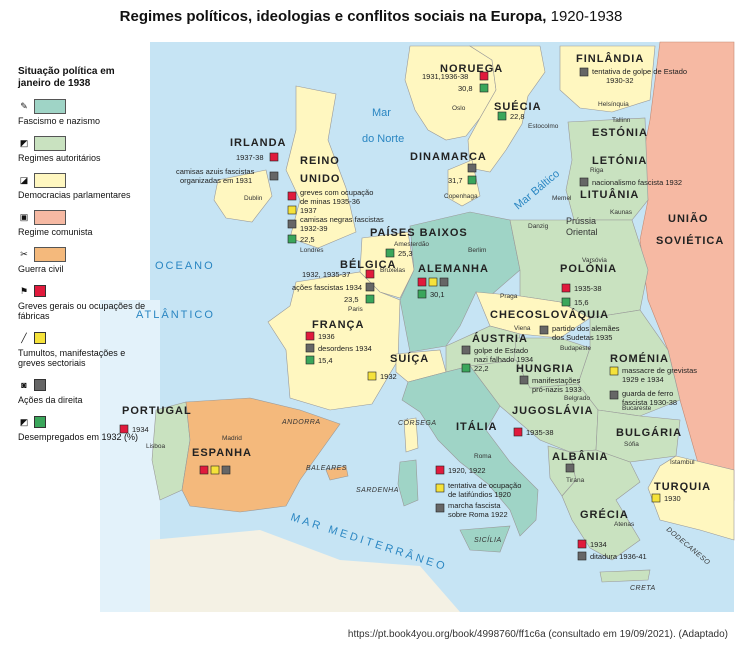  I want to click on note-ru-1: greves com ocupação, so click(336, 192).